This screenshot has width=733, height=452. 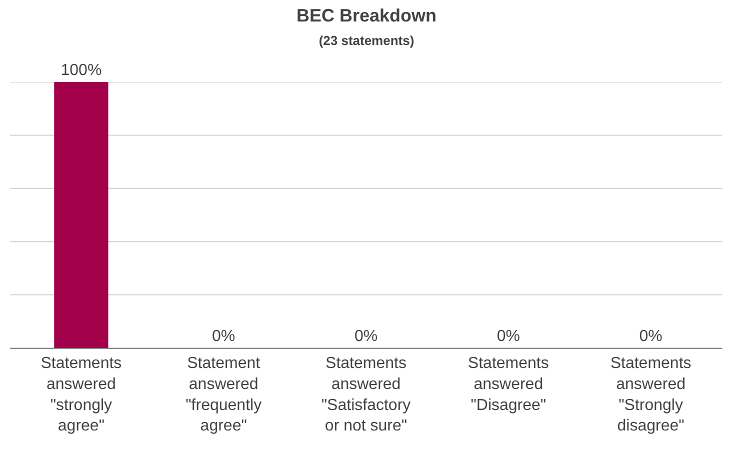 I want to click on x-tick-label: Statements answered "strongly agree", so click(x=81, y=395).